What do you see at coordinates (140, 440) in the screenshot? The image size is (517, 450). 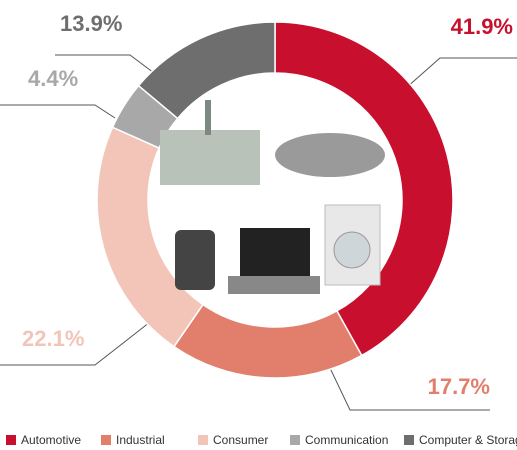 I see `legend-label: Industrial` at bounding box center [140, 440].